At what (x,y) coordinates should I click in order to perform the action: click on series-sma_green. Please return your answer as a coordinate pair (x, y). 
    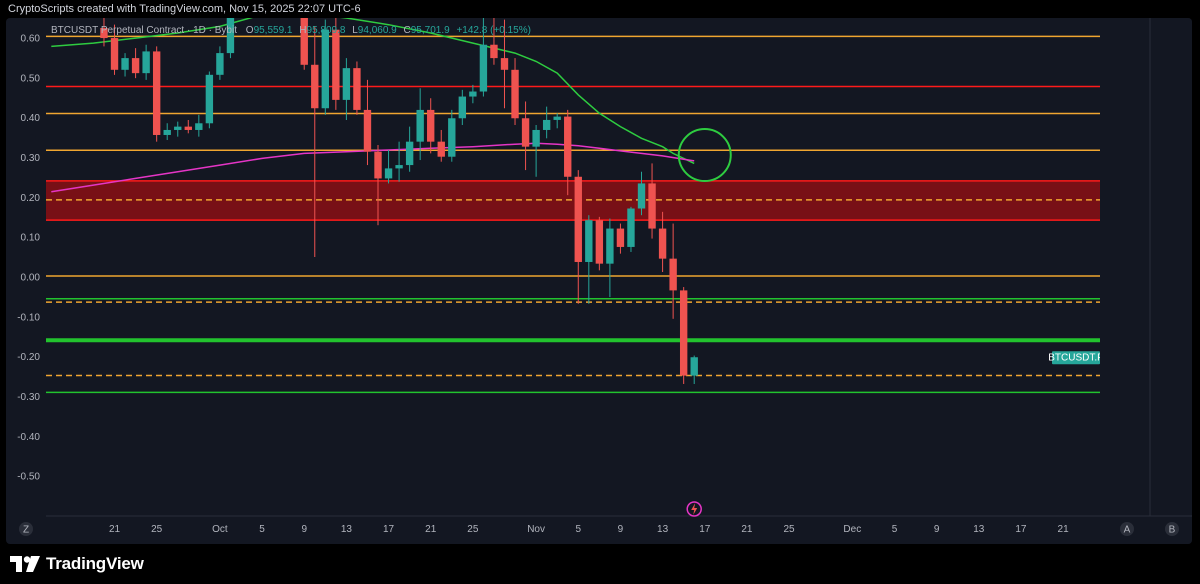
    Looking at the image, I should click on (373, 91).